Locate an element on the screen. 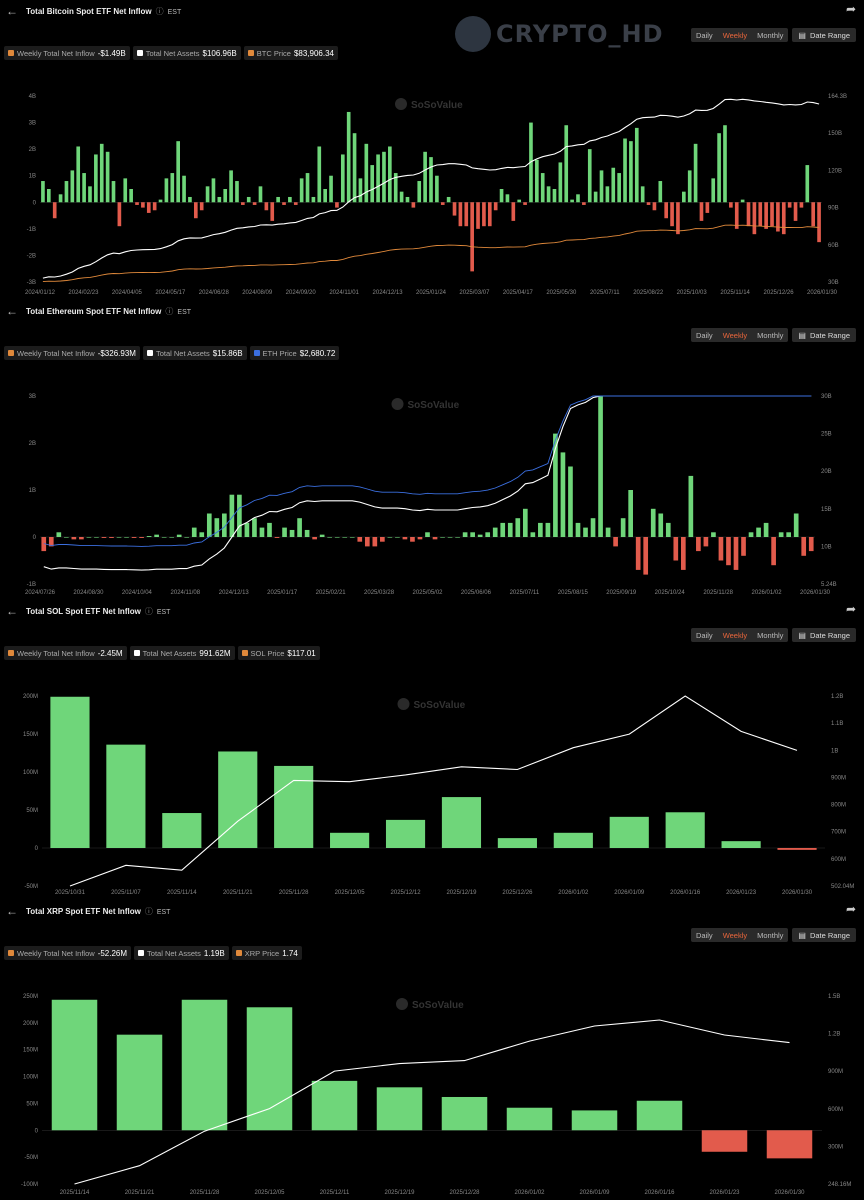 The height and width of the screenshot is (1200, 864). legend-item: Total Net Assets 1.19B is located at coordinates (181, 953).